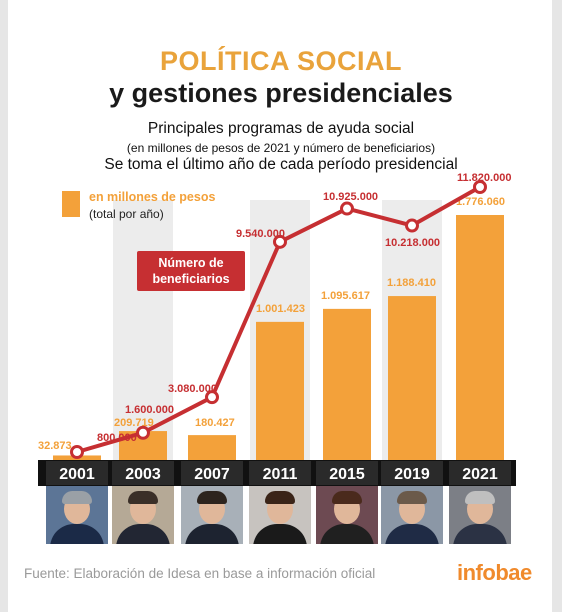  What do you see at coordinates (260, 234) in the screenshot?
I see `beneficiaries-label-2011: 9.540.000` at bounding box center [260, 234].